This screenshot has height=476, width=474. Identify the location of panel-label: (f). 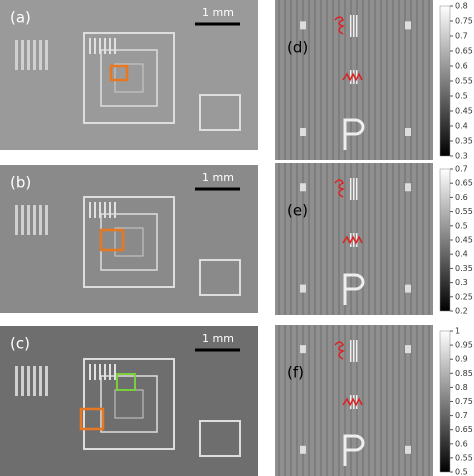
(295, 373).